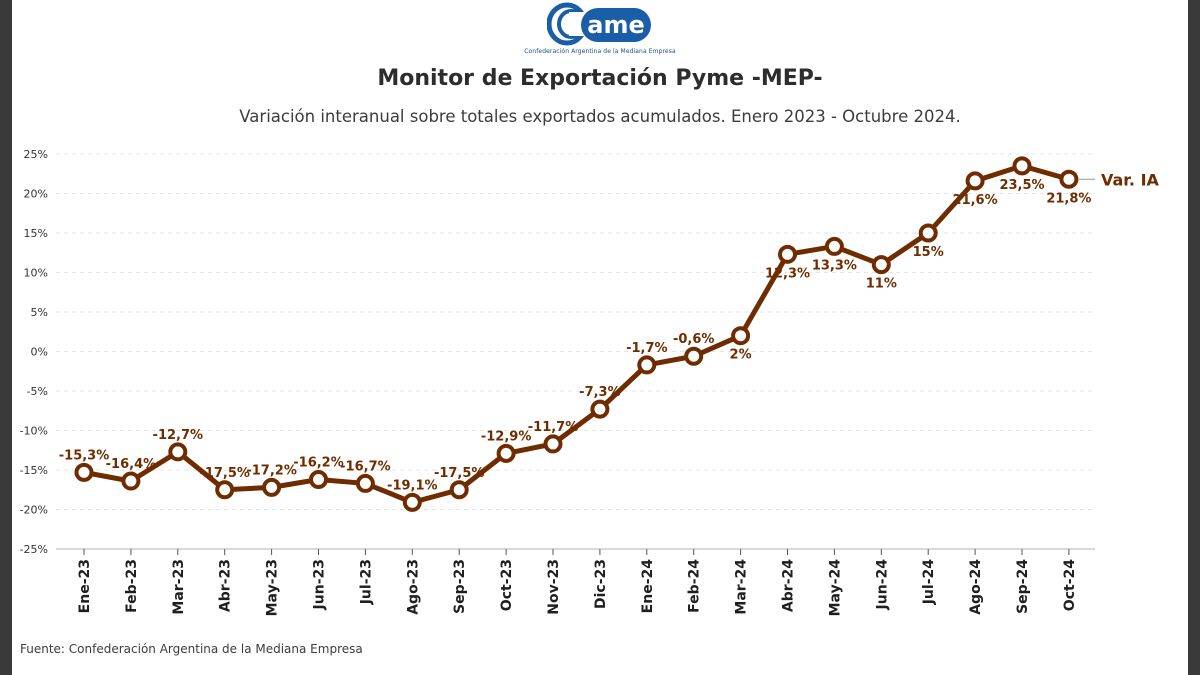 This screenshot has height=675, width=1200. I want to click on x-tick-label: May-23, so click(273, 587).